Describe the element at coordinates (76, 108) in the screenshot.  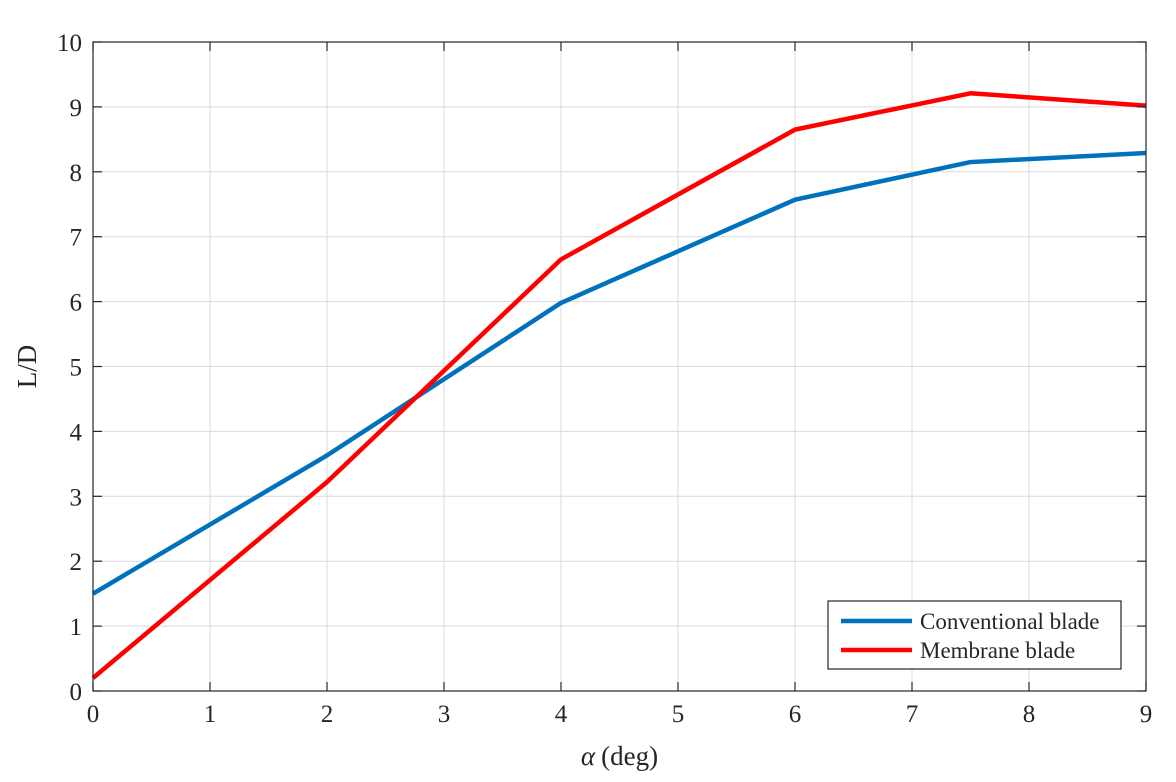
I see `y-tick-label: 9` at that location.